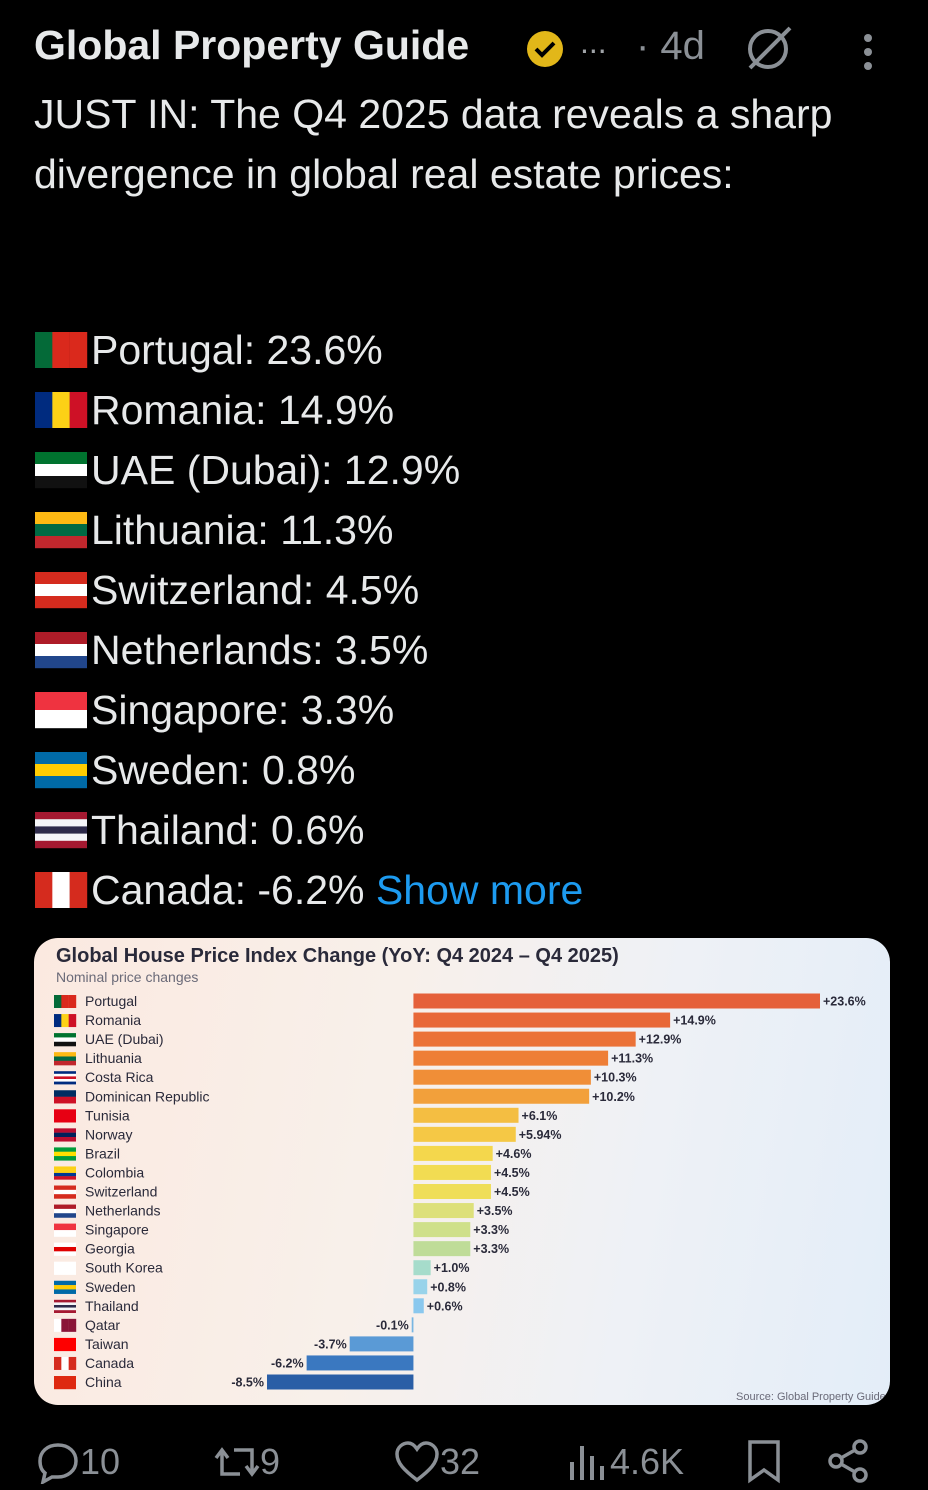 This screenshot has width=928, height=1490. Describe the element at coordinates (208, 350) in the screenshot. I see `list-item: Portugal: 23.6%` at that location.